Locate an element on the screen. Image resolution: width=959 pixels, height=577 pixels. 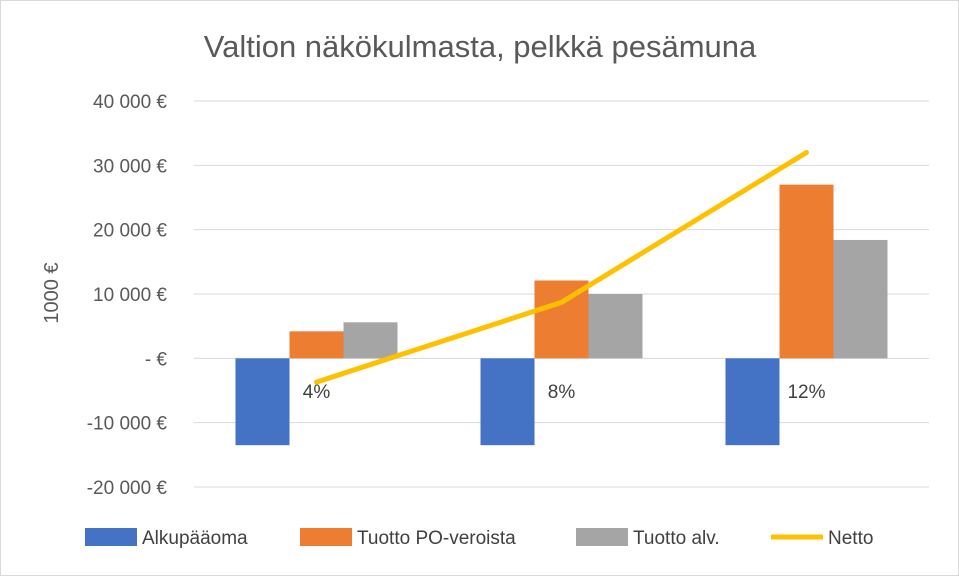
bar-alkupääoma-2 is located at coordinates (752, 402).